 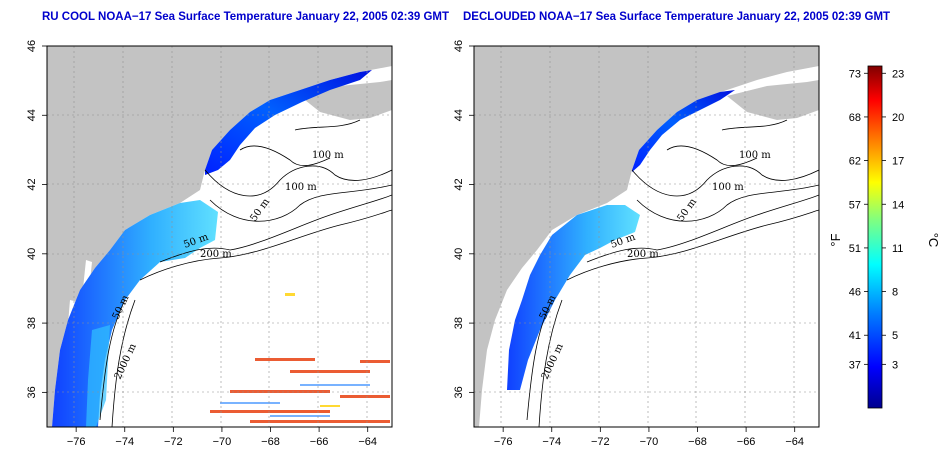 I want to click on celsius-tick-label: 8, so click(x=895, y=293).